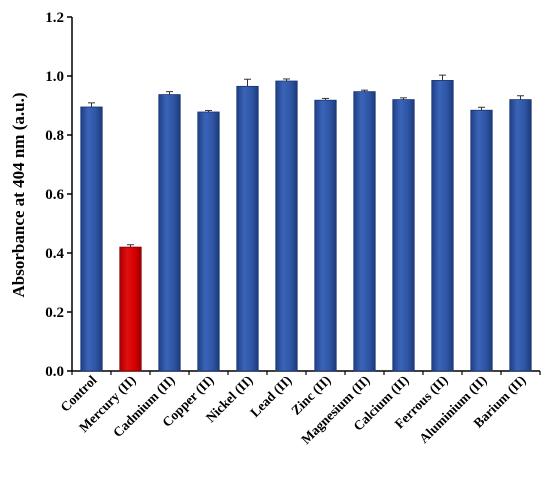  What do you see at coordinates (54, 254) in the screenshot?
I see `y-tick-label: 0.4` at bounding box center [54, 254].